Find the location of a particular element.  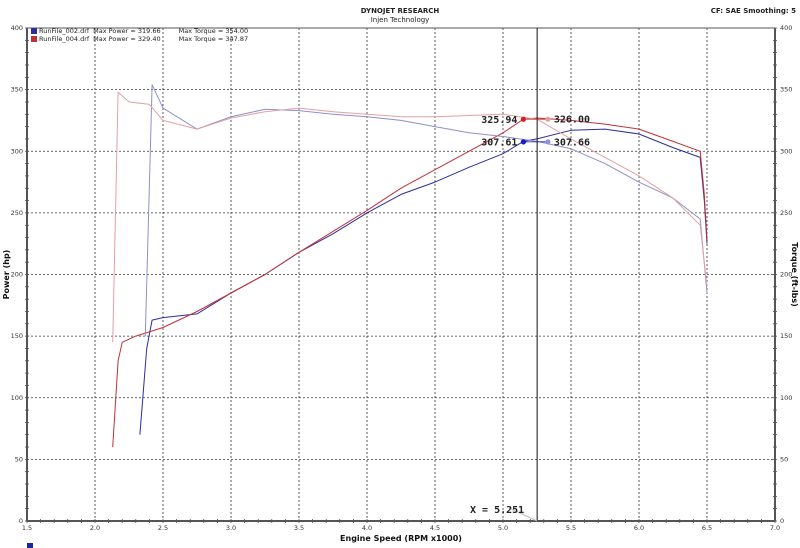

y2-tick-label: 400 is located at coordinates (786, 28).